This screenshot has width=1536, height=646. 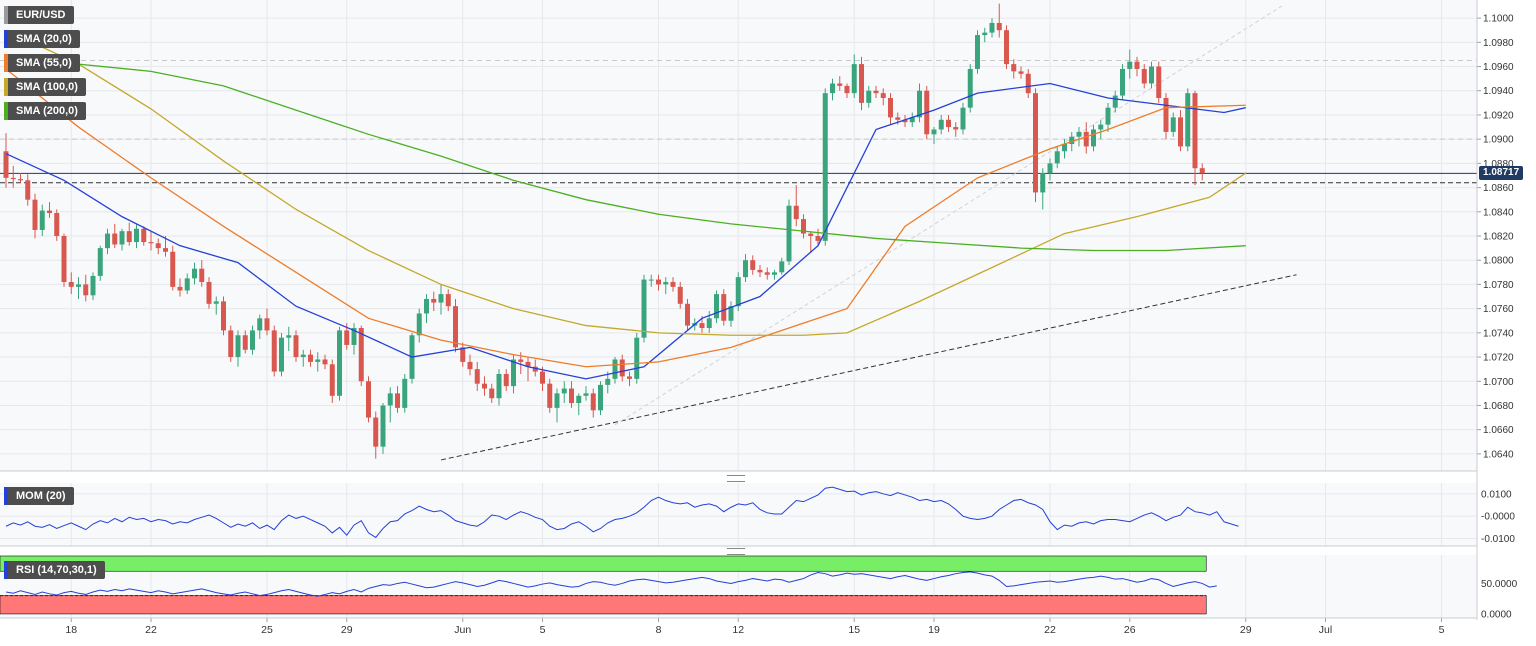 What do you see at coordinates (1498, 91) in the screenshot?
I see `y-tick-label: 1.0940` at bounding box center [1498, 91].